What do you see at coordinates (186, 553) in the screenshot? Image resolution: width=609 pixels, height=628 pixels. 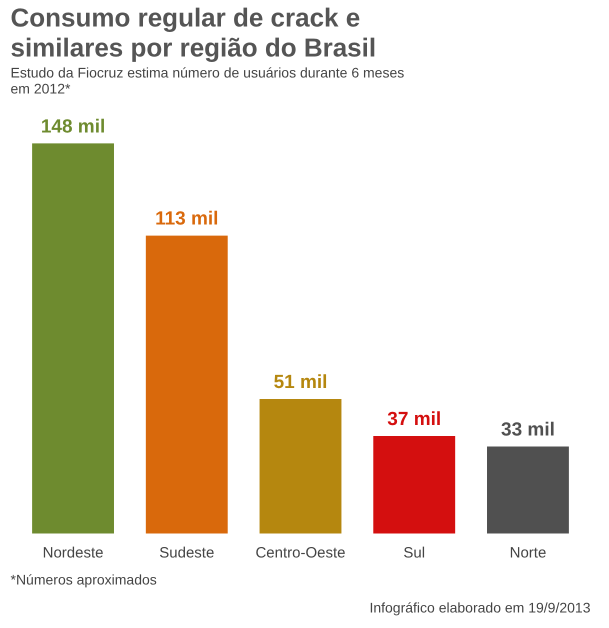 I see `x-tick-label: Sudeste` at bounding box center [186, 553].